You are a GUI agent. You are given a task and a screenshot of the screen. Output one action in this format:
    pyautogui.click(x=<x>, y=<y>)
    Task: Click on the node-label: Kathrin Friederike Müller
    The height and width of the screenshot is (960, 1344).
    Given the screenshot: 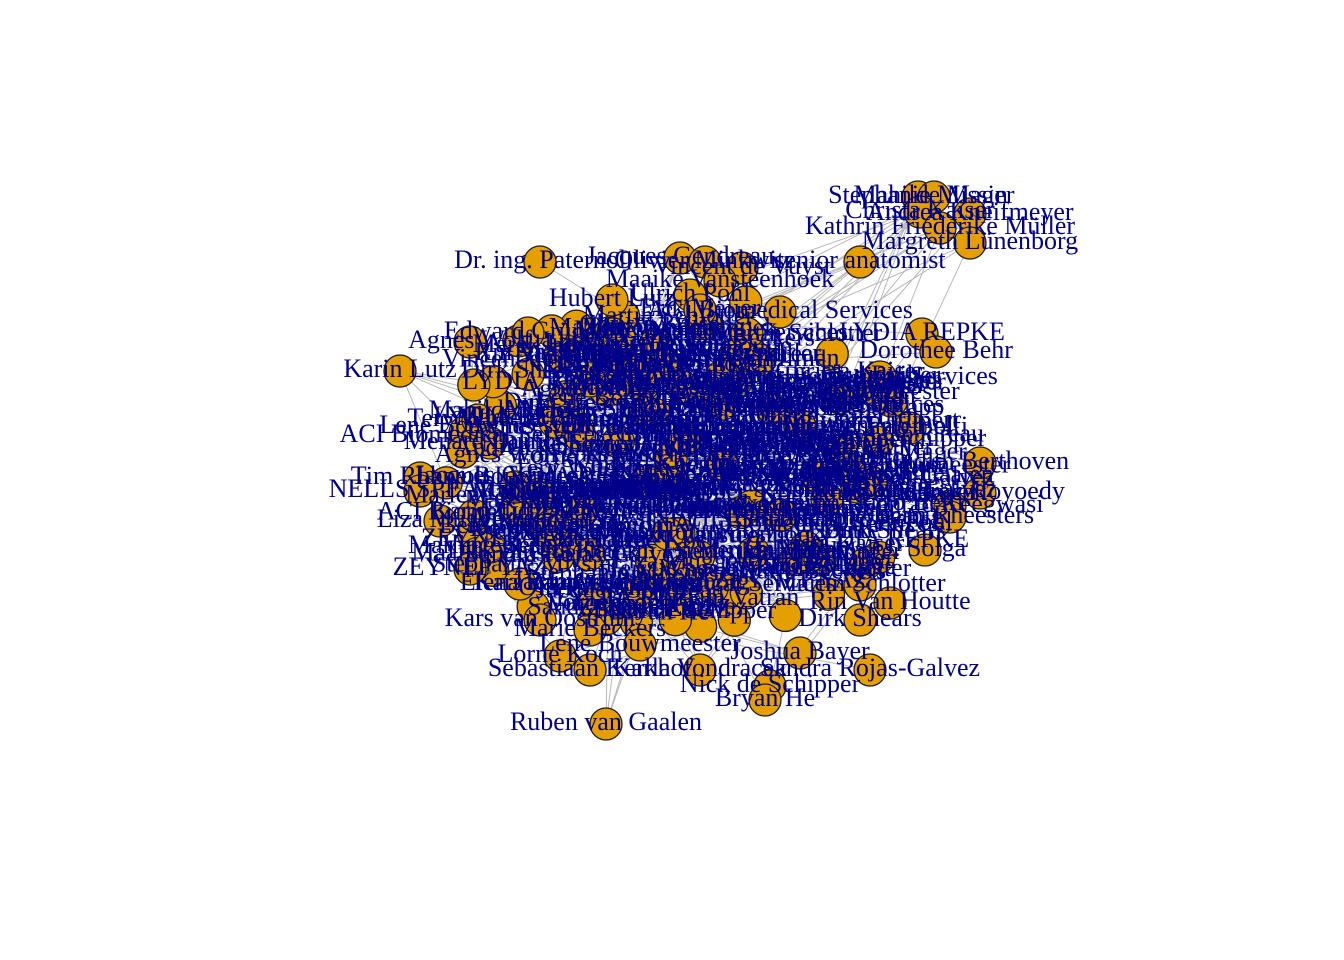 What is the action you would take?
    pyautogui.click(x=711, y=549)
    